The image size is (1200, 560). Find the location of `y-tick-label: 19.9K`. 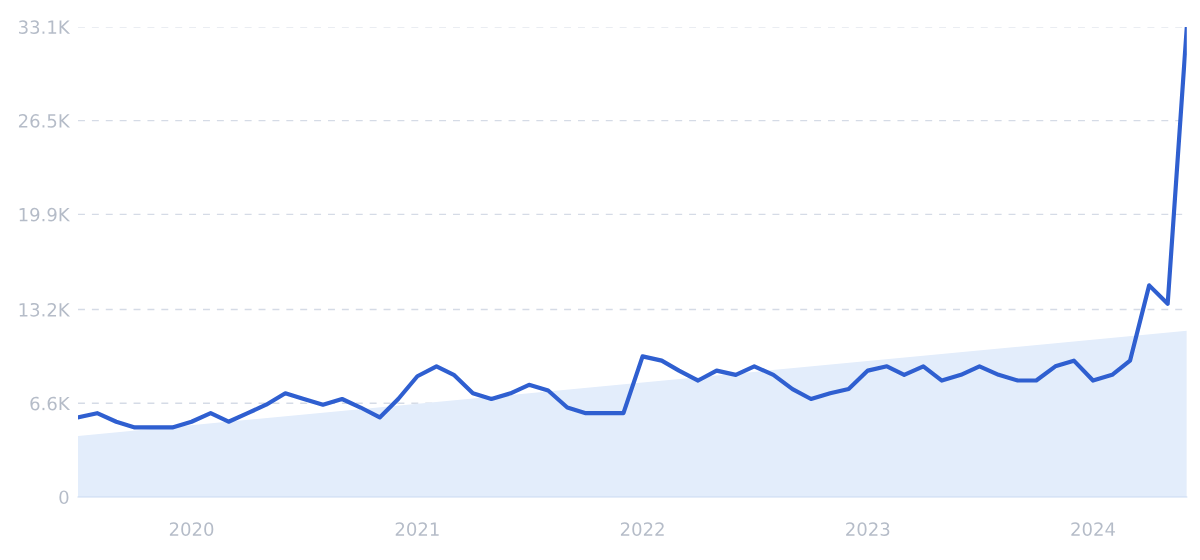

y-tick-label: 19.9K is located at coordinates (45, 214).